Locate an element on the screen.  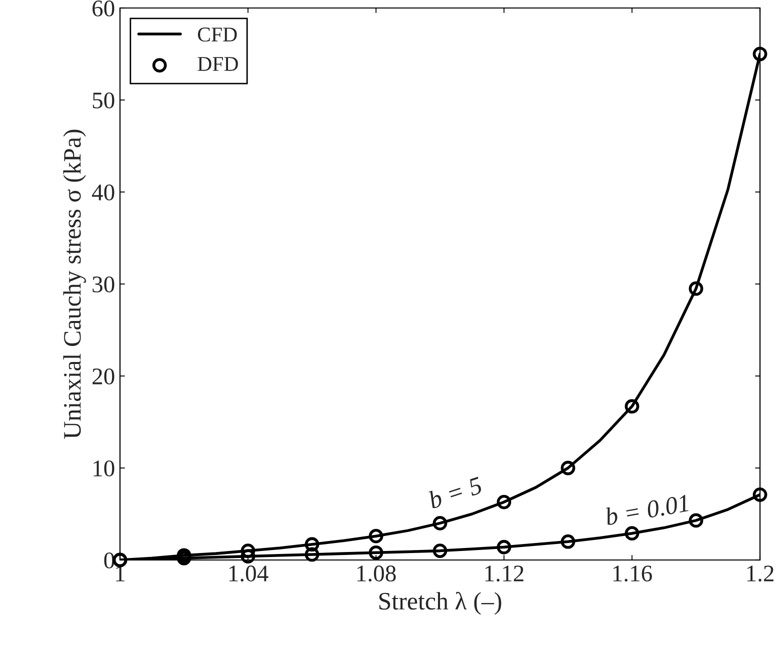
x-tick-label: 1.16 is located at coordinates (632, 574).